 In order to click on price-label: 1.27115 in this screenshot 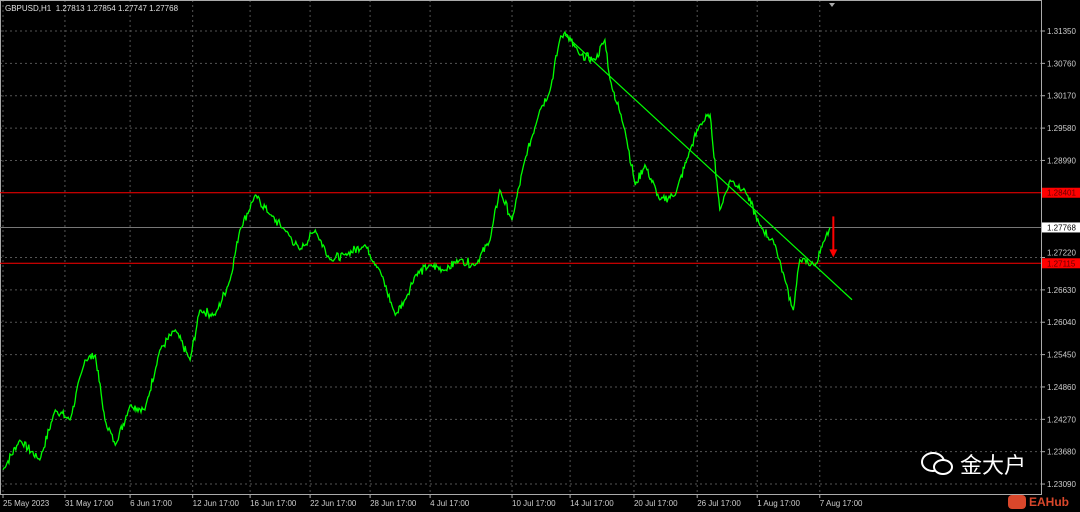, I will do `click(1061, 263)`.